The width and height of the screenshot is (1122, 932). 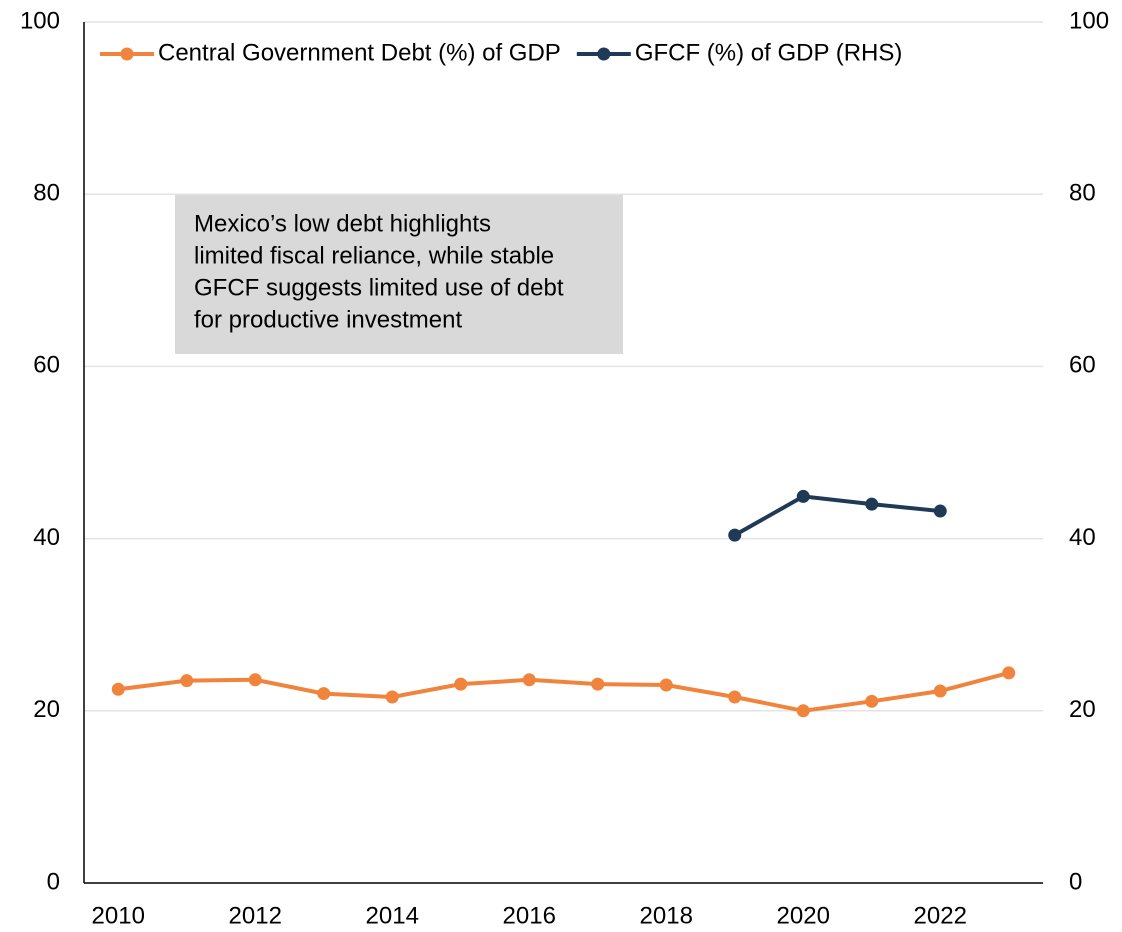 I want to click on y-tick-label: 60, so click(x=46, y=365).